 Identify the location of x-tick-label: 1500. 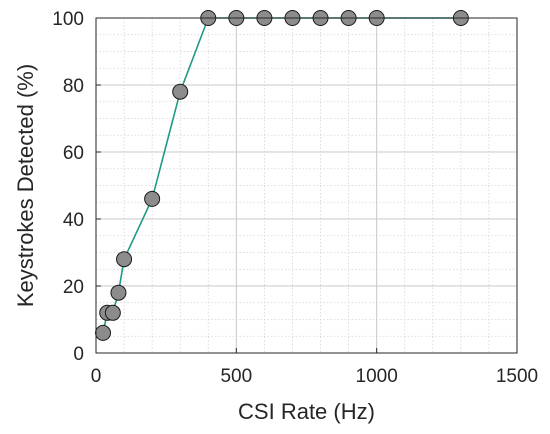
(517, 376).